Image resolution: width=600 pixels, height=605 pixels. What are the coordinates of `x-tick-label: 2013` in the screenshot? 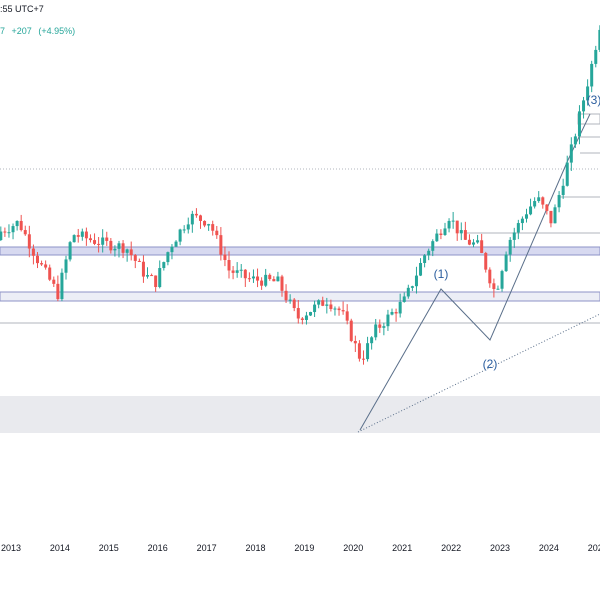 It's located at (11, 548).